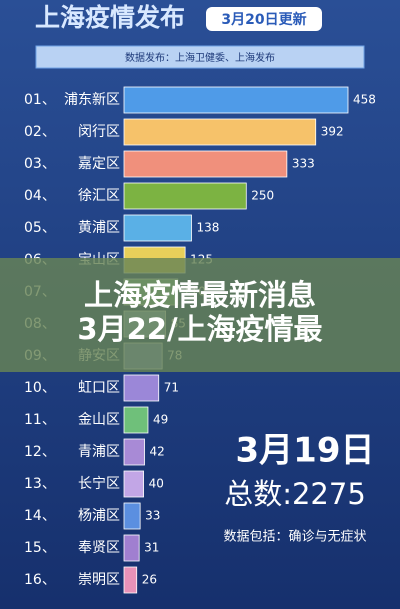  I want to click on rank-label: 02、, so click(40, 132).